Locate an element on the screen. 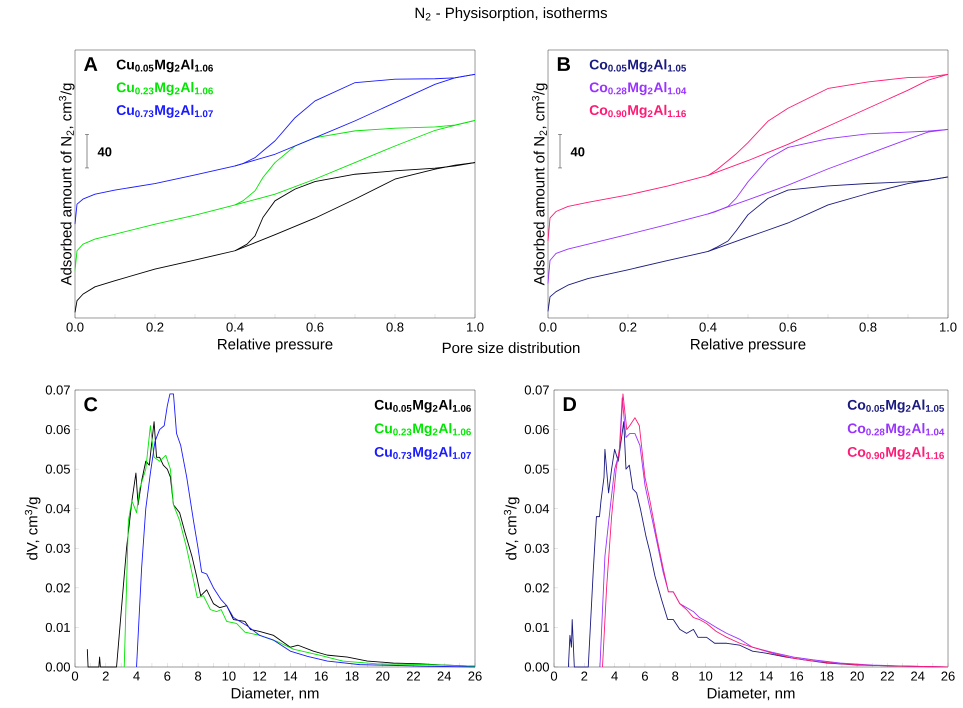 The width and height of the screenshot is (963, 708). text: Pore size distribution is located at coordinates (511, 348).